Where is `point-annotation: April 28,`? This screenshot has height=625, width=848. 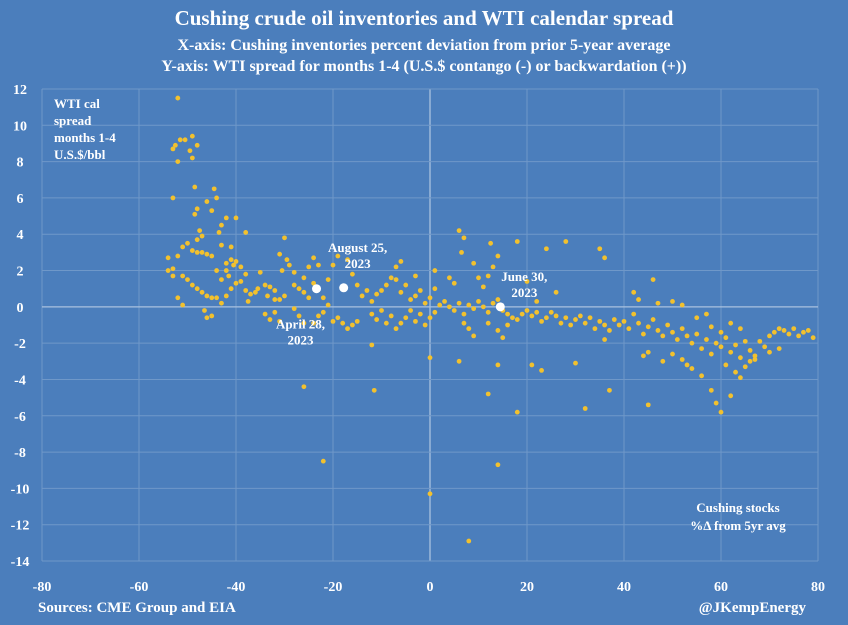 point-annotation: April 28, is located at coordinates (300, 324).